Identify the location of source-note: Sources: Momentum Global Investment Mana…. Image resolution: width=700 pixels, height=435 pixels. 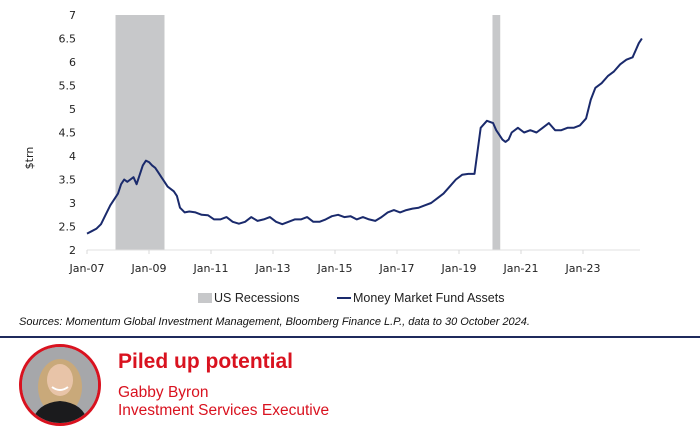
(274, 322).